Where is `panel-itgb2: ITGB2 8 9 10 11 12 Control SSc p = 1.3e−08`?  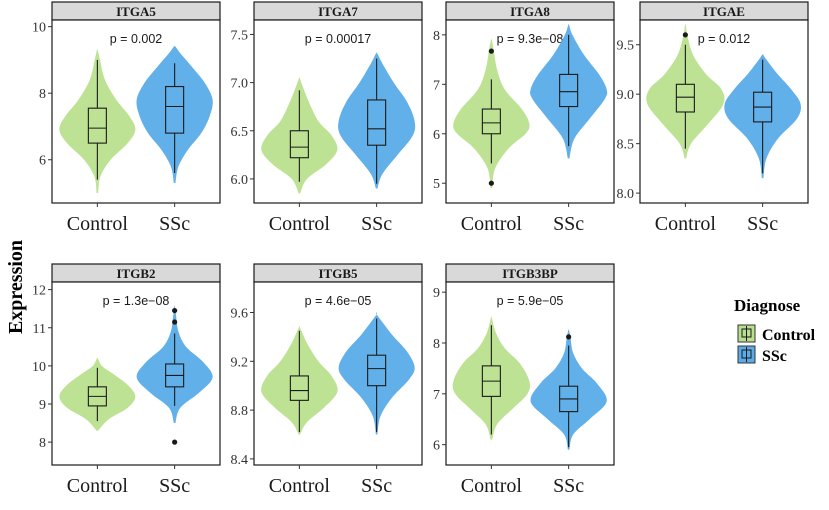
panel-itgb2: ITGB2 8 9 10 11 12 Control SSc p = 1.3e−08 is located at coordinates (126, 380).